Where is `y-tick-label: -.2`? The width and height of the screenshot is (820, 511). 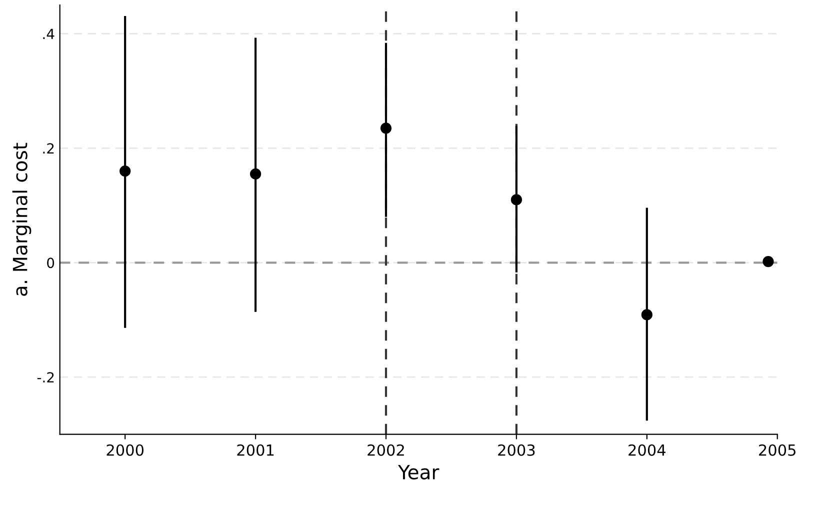 y-tick-label: -.2 is located at coordinates (45, 377).